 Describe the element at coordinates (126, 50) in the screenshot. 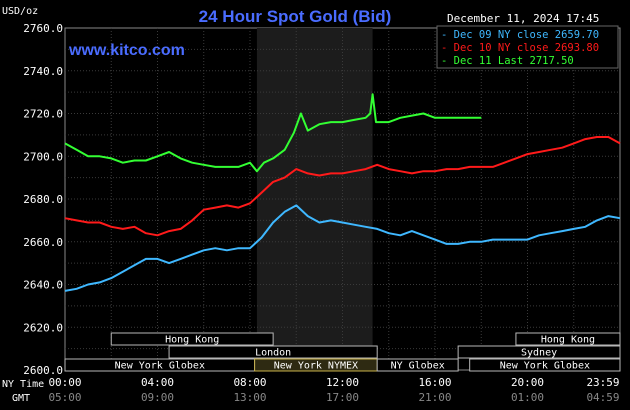

I see `site-url: www.kitco.com` at that location.